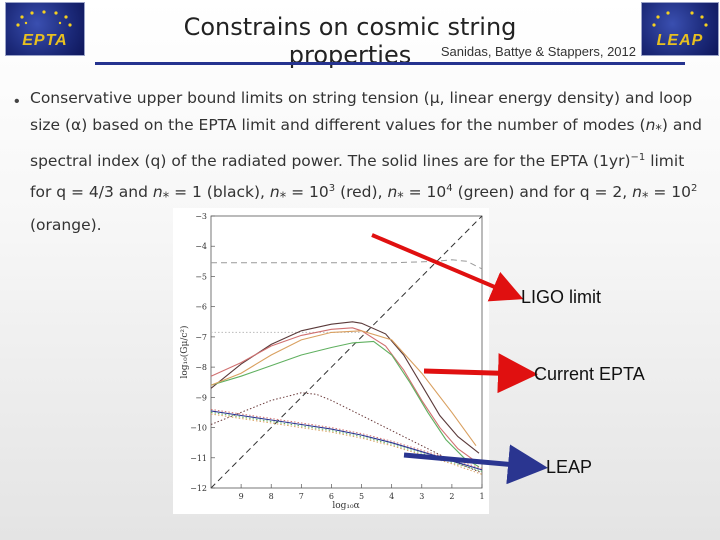 This screenshot has height=540, width=720. What do you see at coordinates (589, 374) in the screenshot?
I see `current-epta-label: Current EPTA` at bounding box center [589, 374].